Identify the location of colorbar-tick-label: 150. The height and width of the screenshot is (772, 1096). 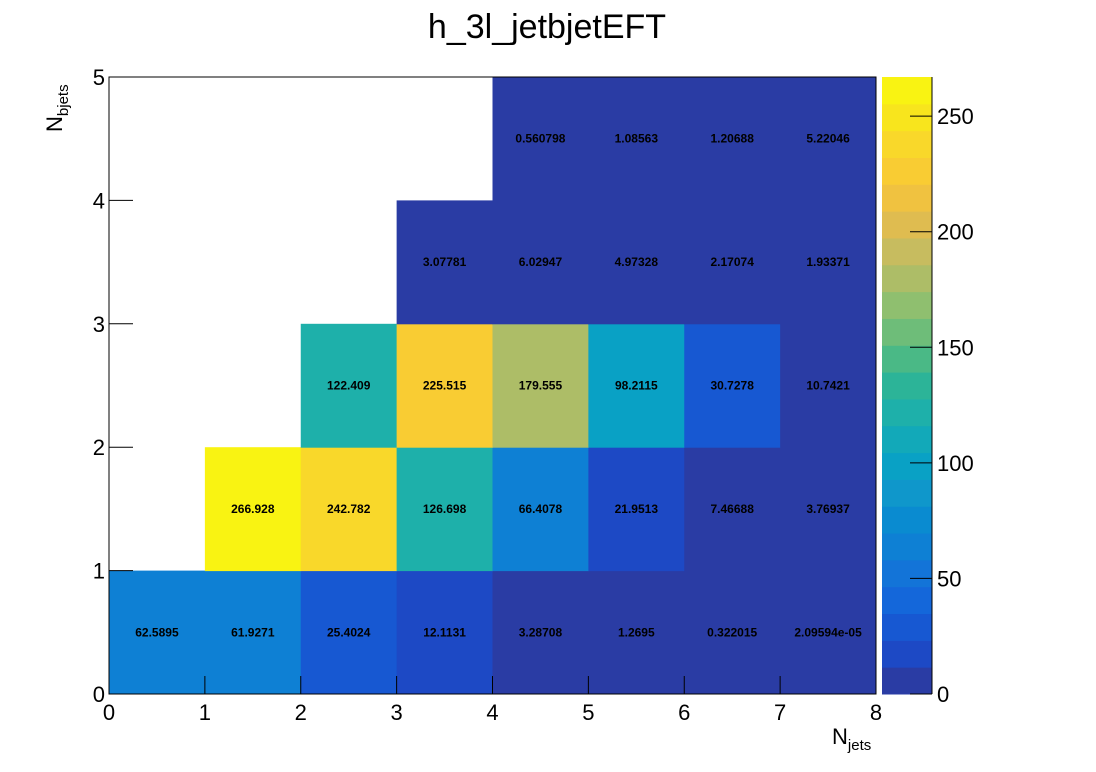
(955, 347).